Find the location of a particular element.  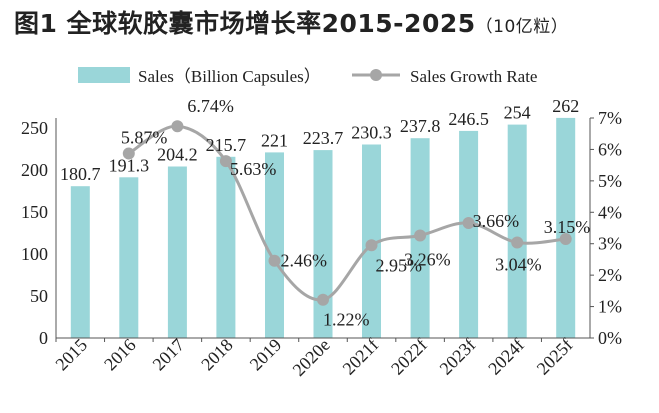

x-tick-2021f: 2021f is located at coordinates (361, 357).